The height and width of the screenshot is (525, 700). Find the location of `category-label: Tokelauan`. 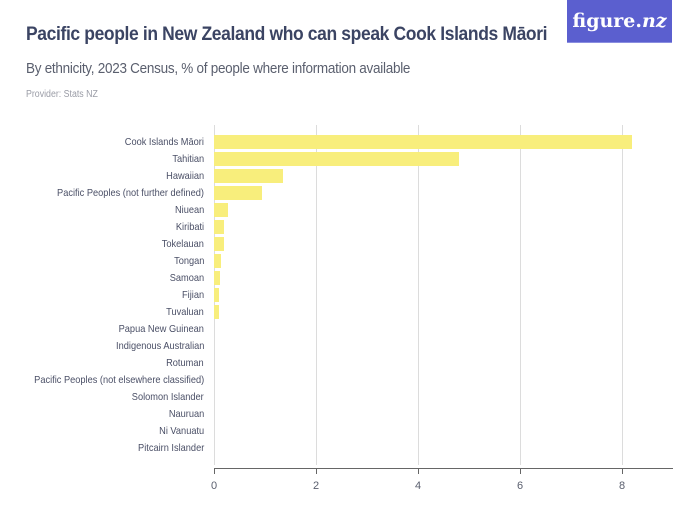

category-label: Tokelauan is located at coordinates (182, 244).